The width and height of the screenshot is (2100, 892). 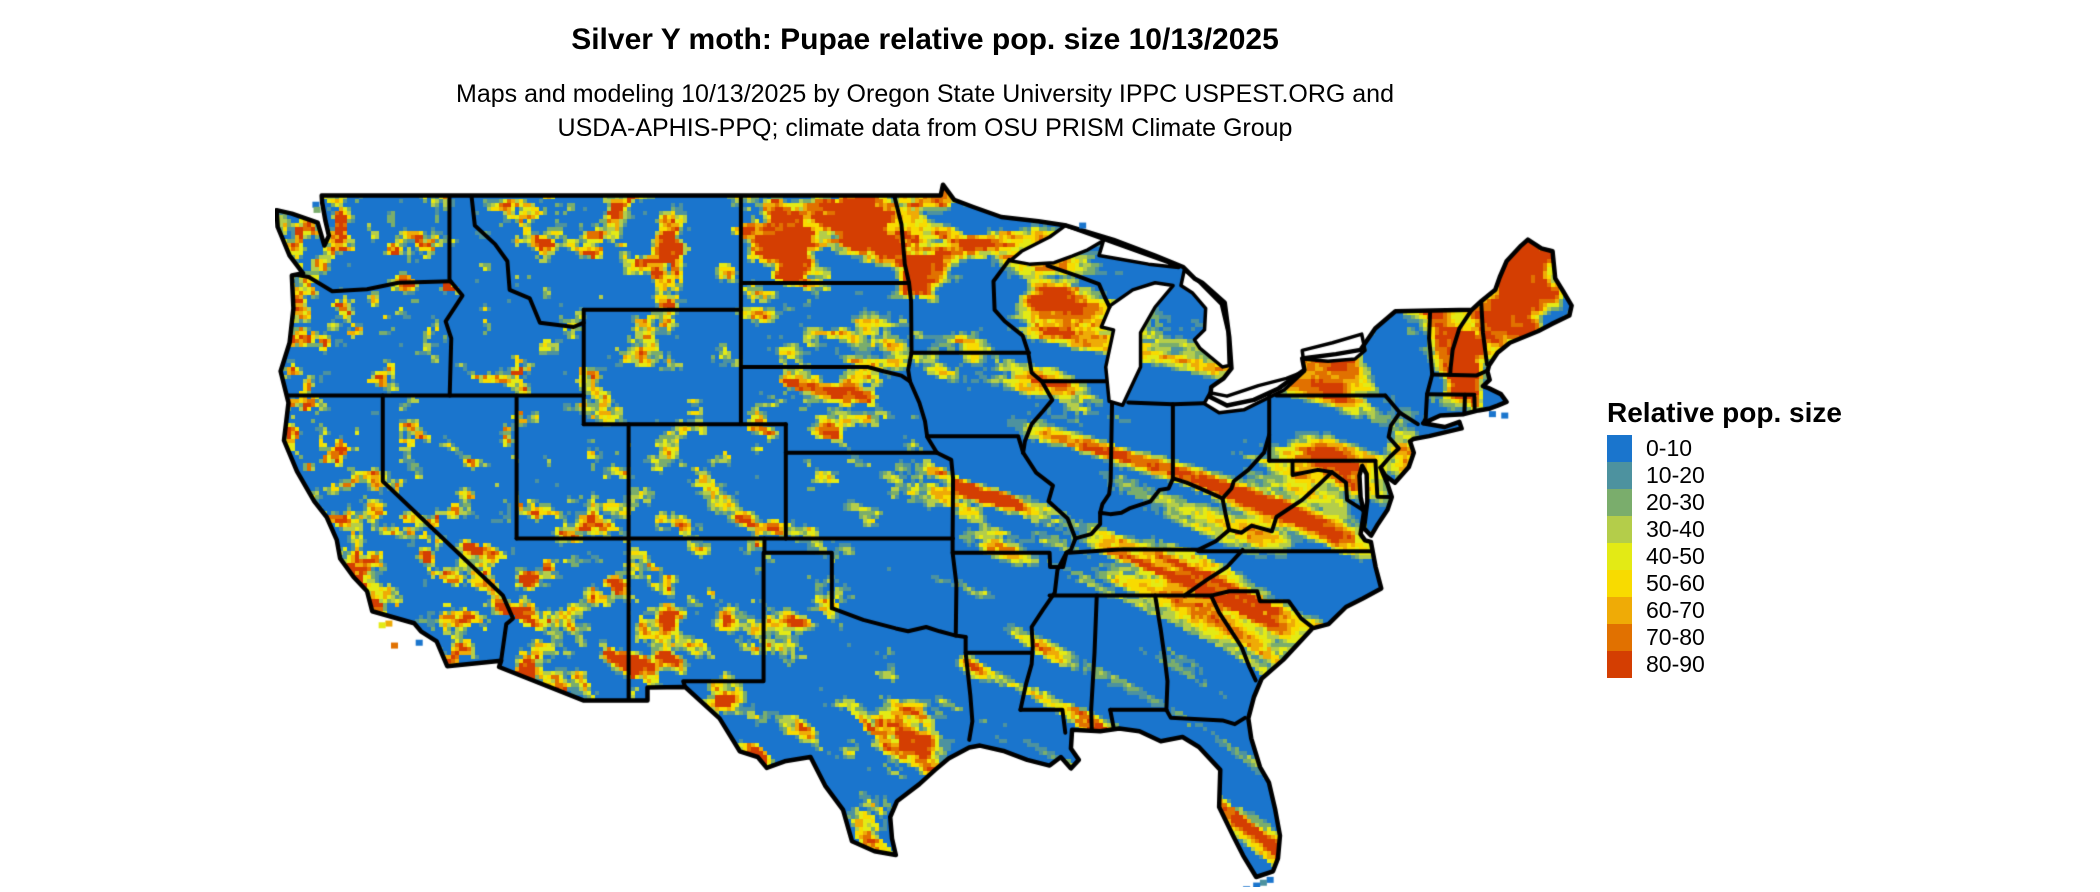 What do you see at coordinates (1724, 448) in the screenshot?
I see `legend-row: 0-10` at bounding box center [1724, 448].